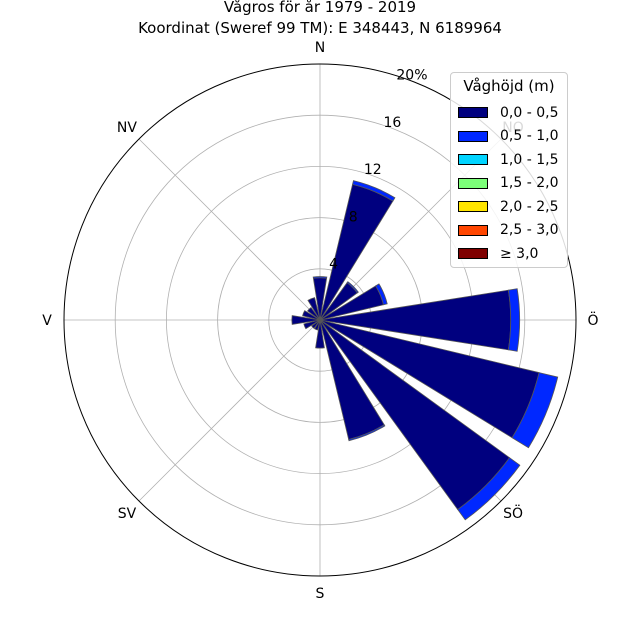 The image size is (640, 640). What do you see at coordinates (529, 230) in the screenshot?
I see `legend-label: 2,5 - 3,0` at bounding box center [529, 230].